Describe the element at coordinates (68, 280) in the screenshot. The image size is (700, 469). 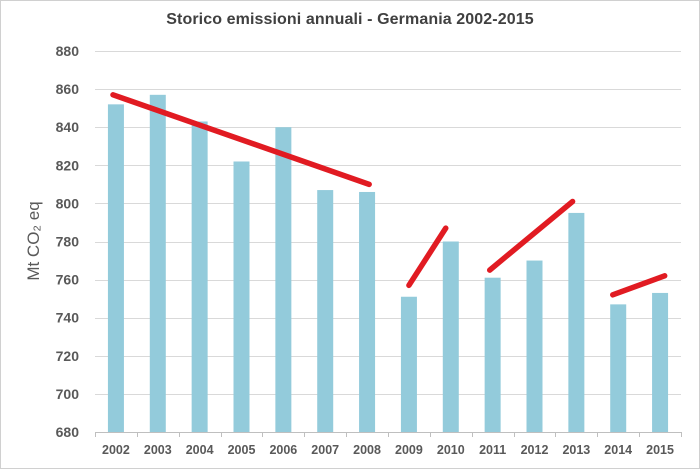
I see `y-tick-label: 760` at that location.